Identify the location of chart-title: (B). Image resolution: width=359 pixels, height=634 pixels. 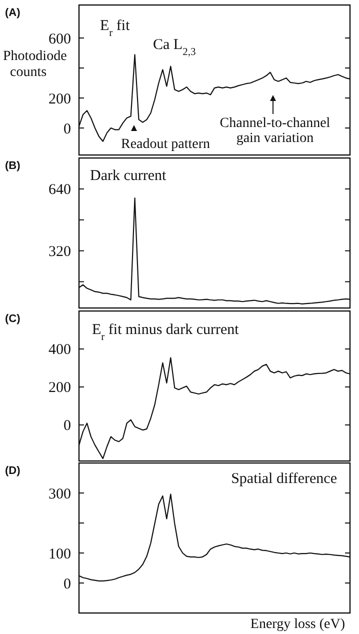
(13, 166).